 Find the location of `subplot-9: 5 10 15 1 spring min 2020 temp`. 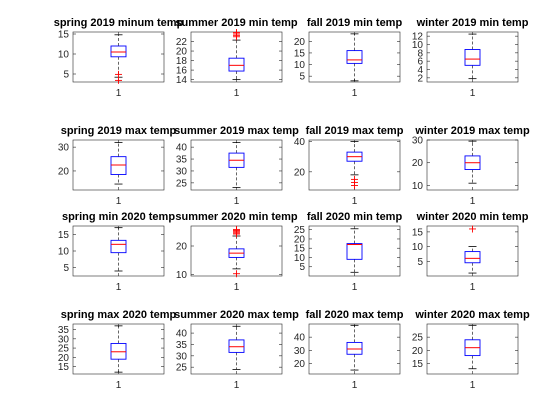

subplot-9: 5 10 15 1 spring min 2020 temp is located at coordinates (116, 252).